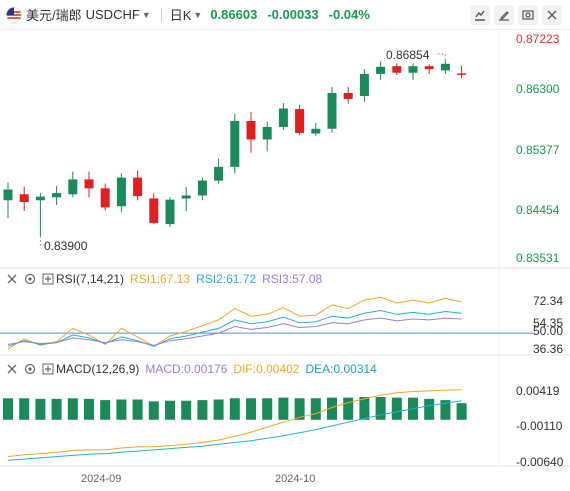 This screenshot has height=491, width=570. Describe the element at coordinates (146, 14) in the screenshot. I see `symbol-dropdown-icon: ▼` at that location.